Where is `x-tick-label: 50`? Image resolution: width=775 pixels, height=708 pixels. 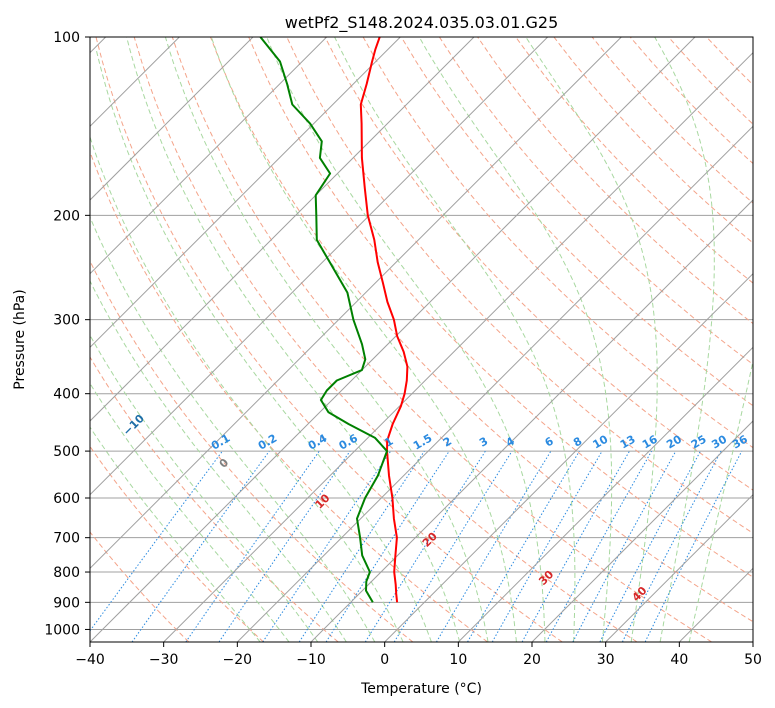 x-tick-label: 50 is located at coordinates (753, 660).